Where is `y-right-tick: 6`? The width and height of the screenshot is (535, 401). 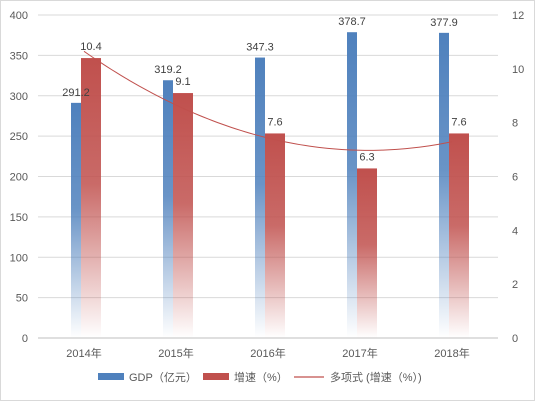
y-right-tick: 6 is located at coordinates (515, 178).